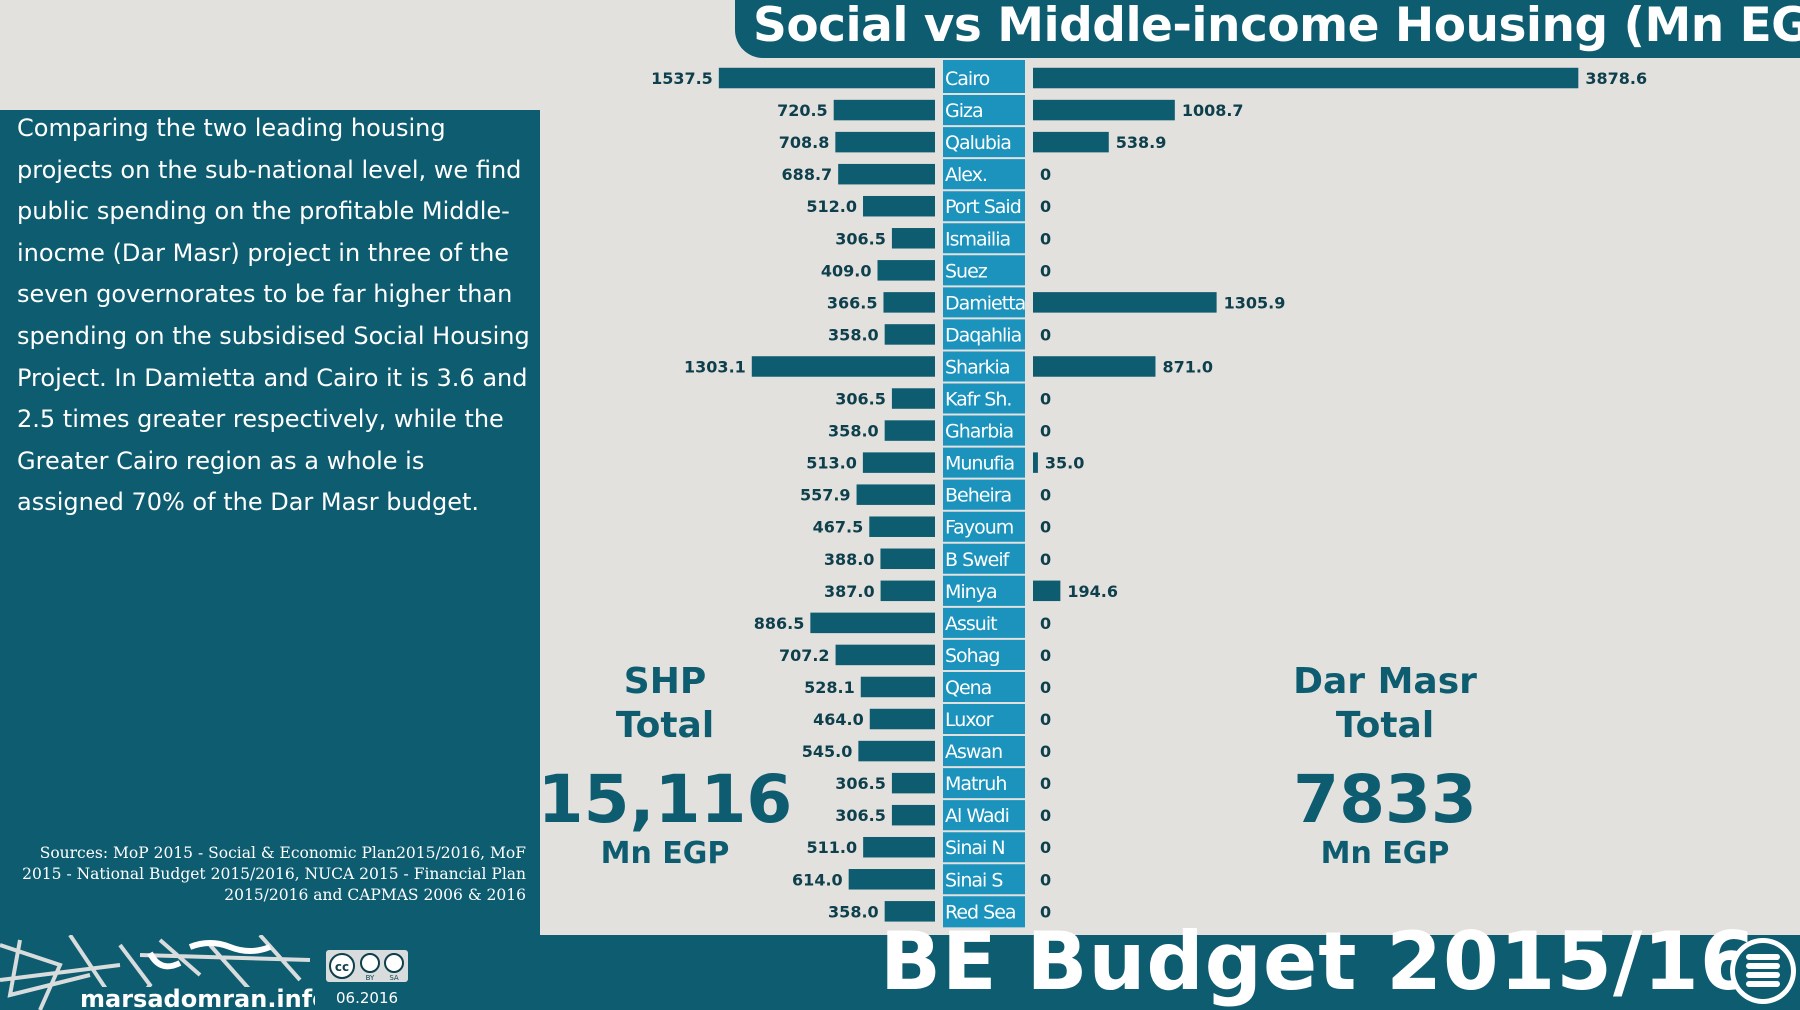 The height and width of the screenshot is (1010, 1800). I want to click on governorate-label: Alex., so click(966, 175).